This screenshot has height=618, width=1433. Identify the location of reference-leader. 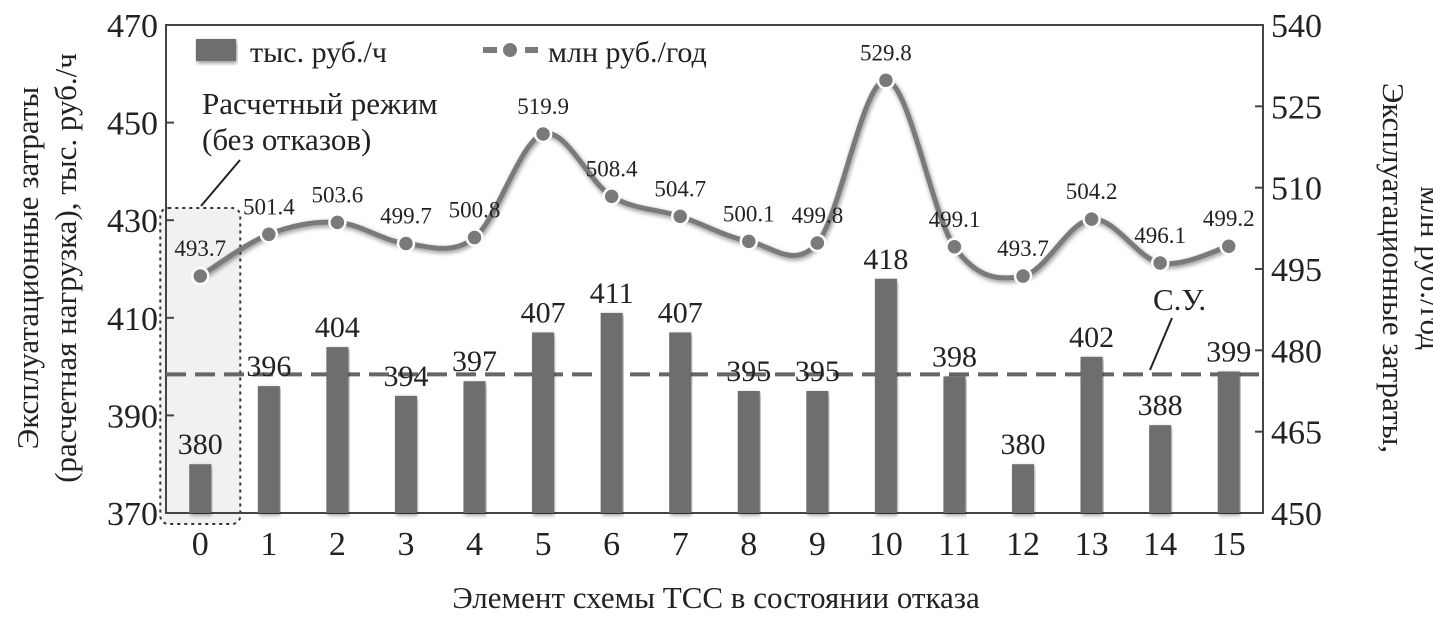
(1161, 344).